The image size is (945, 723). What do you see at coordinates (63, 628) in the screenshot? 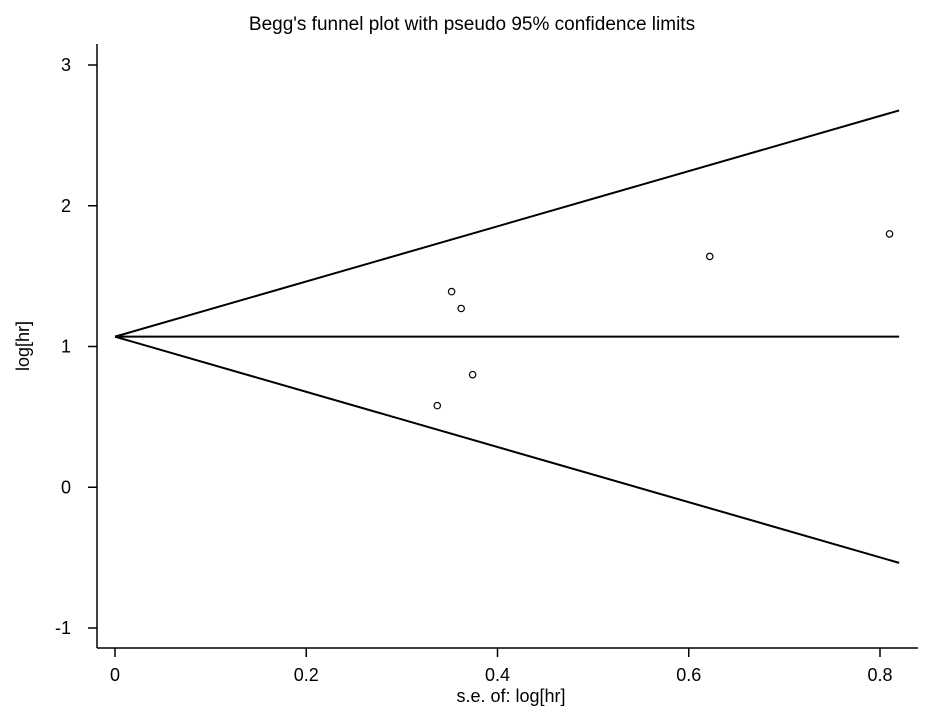
I see `y-tick-label: -1` at bounding box center [63, 628].